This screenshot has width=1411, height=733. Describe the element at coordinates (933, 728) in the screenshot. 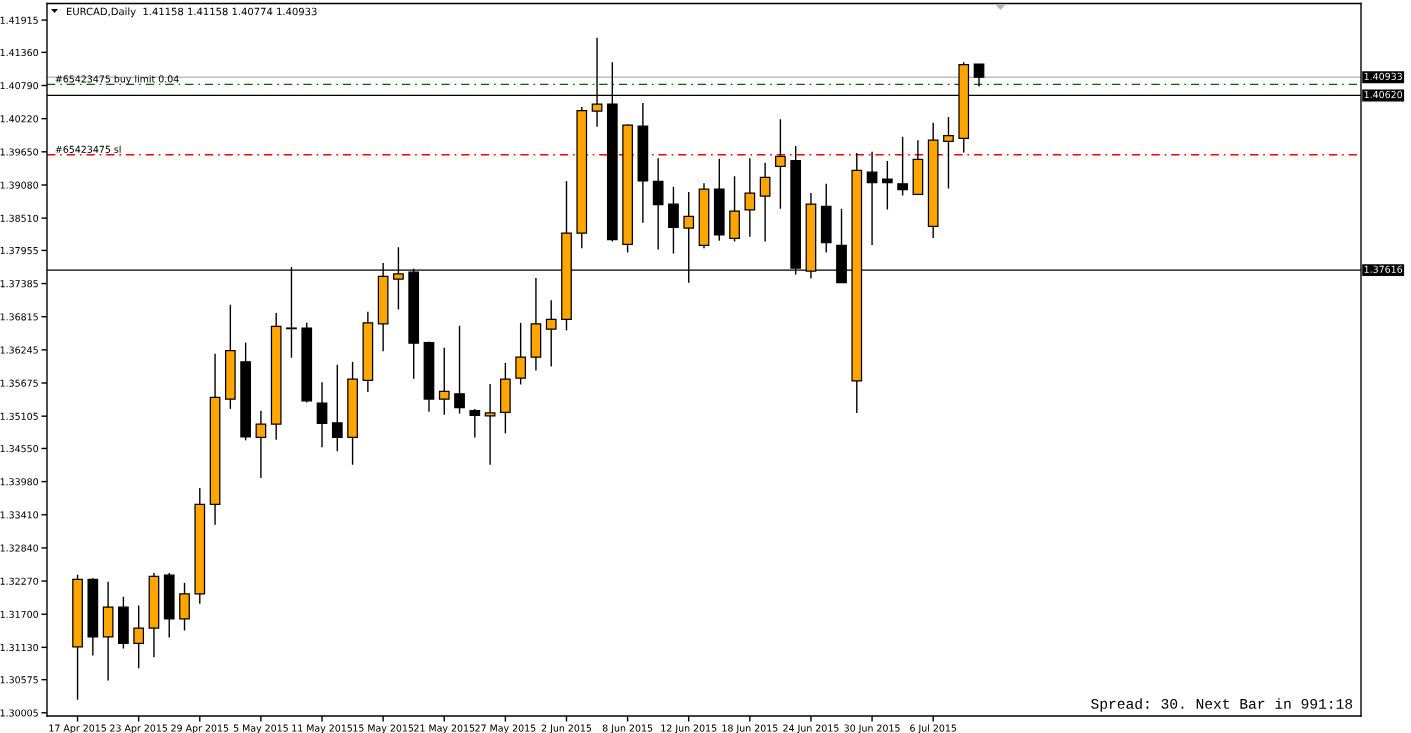

I see `x-tick-label: 6 Jul 2015` at that location.